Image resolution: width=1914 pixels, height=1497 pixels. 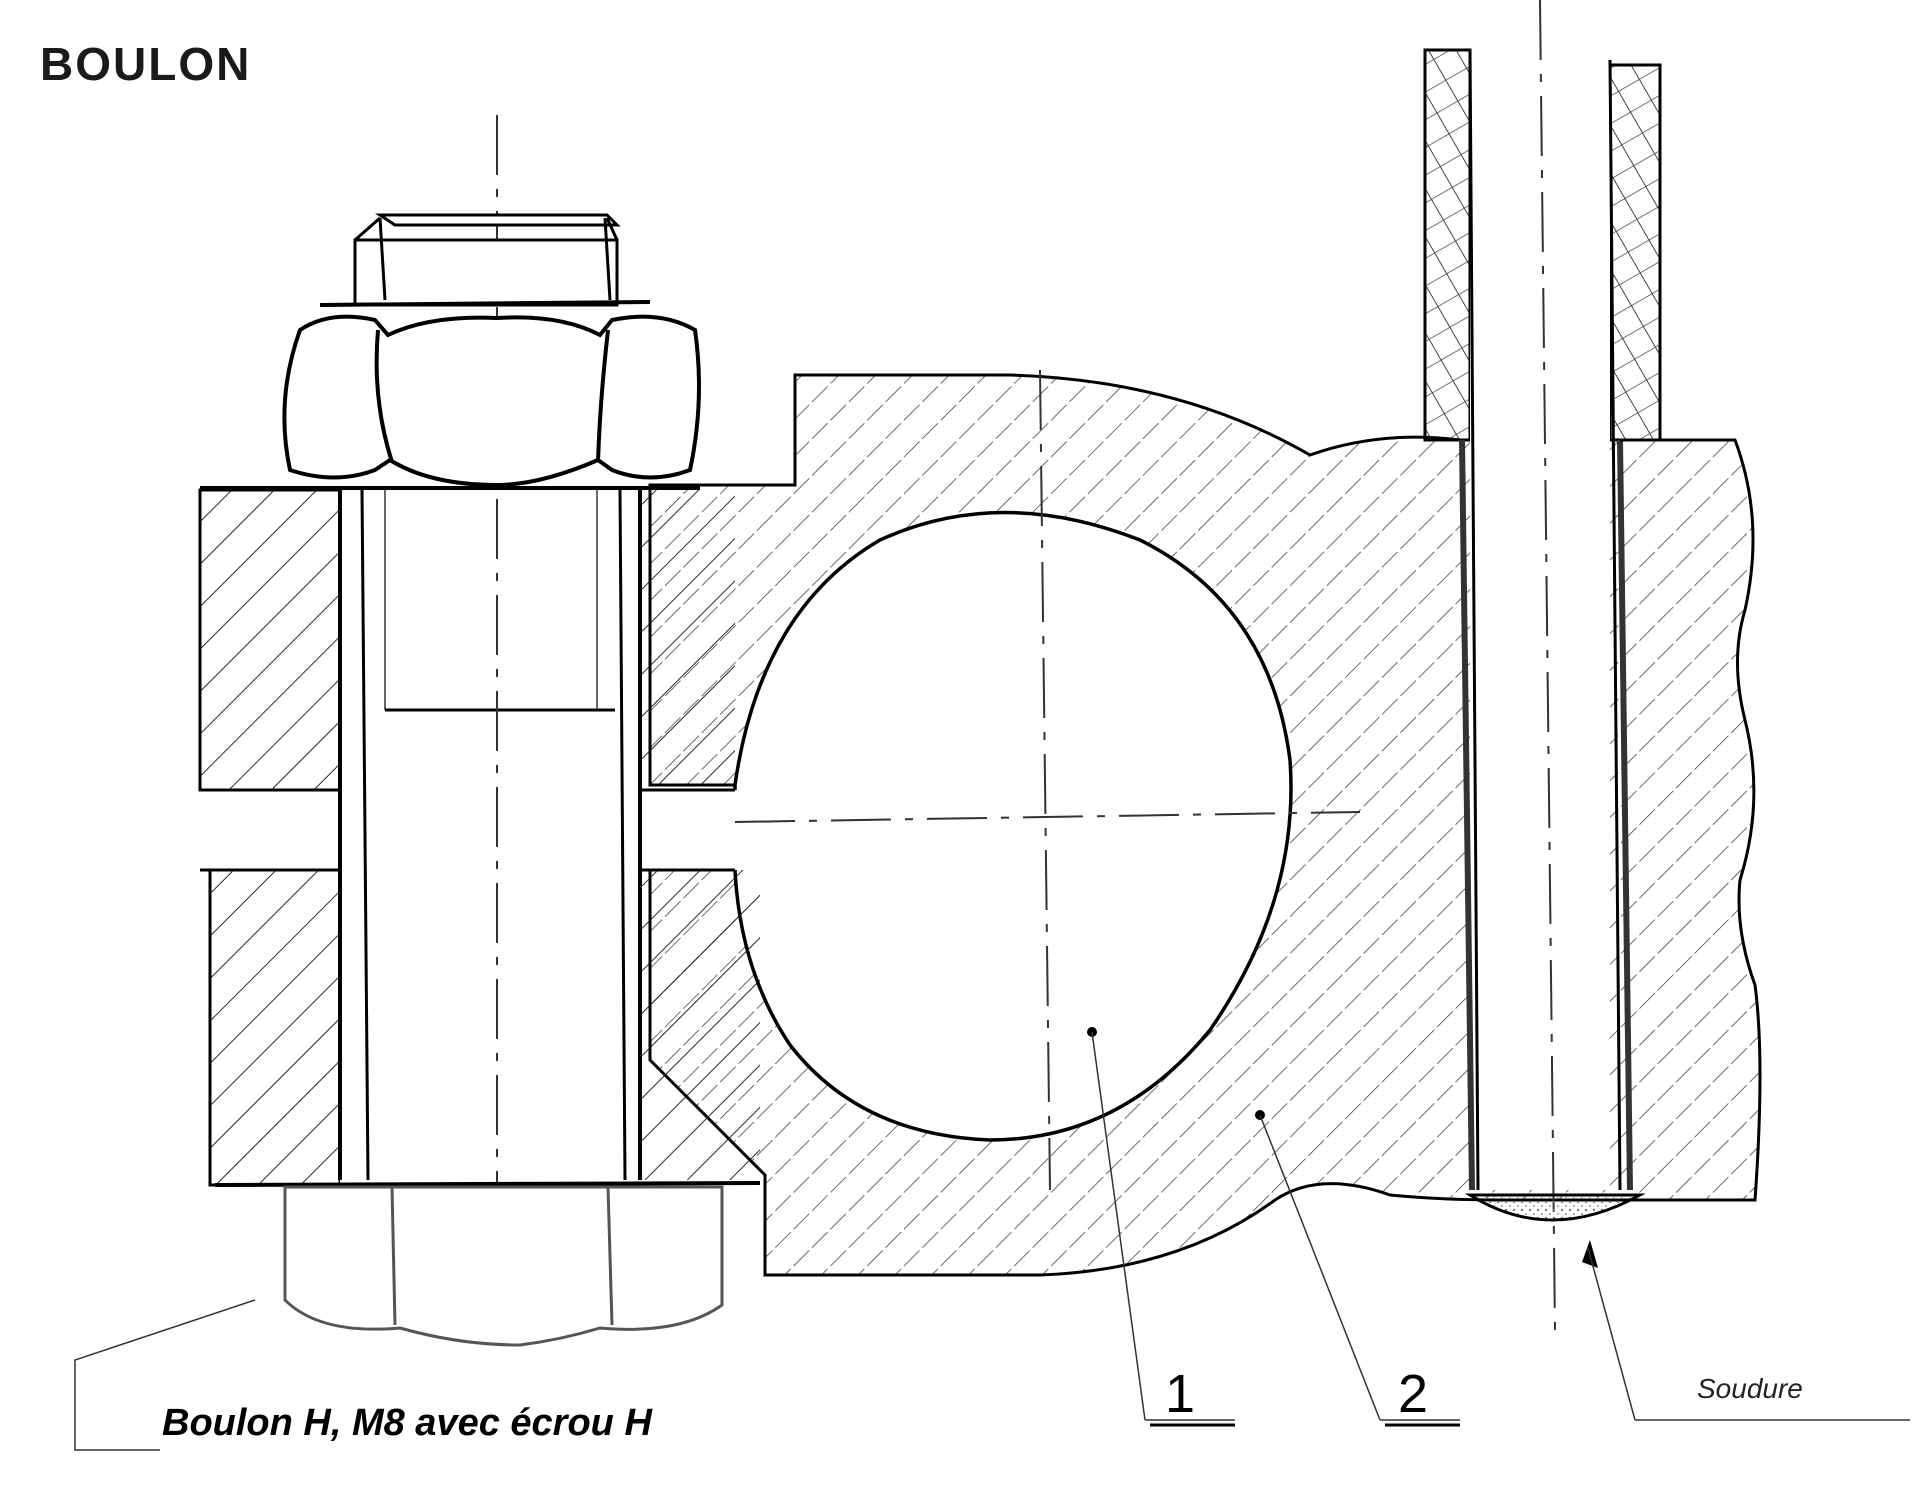 What do you see at coordinates (1750, 1388) in the screenshot?
I see `weld-label: Soudure` at bounding box center [1750, 1388].